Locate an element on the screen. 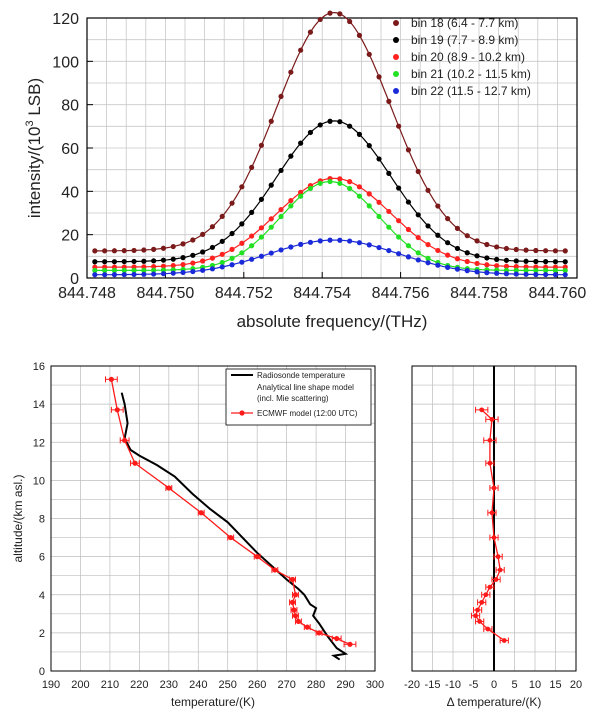  y-tick-label: 100 is located at coordinates (65, 62).